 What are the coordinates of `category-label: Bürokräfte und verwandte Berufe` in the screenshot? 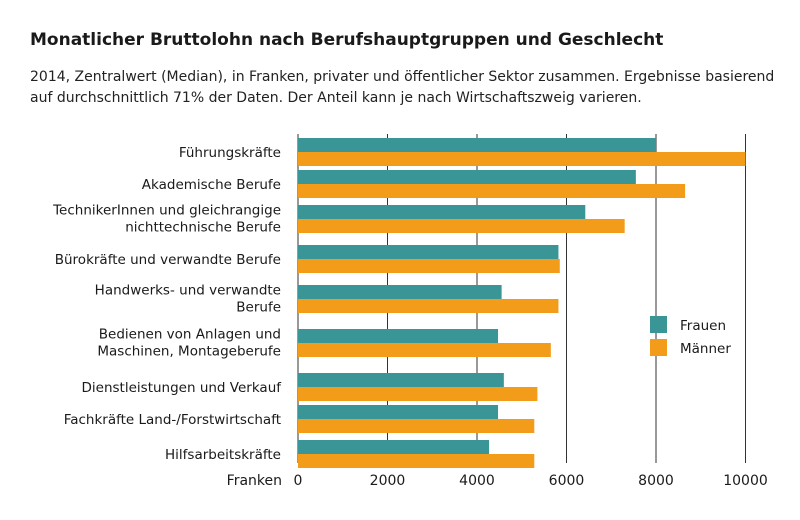 It's located at (168, 260).